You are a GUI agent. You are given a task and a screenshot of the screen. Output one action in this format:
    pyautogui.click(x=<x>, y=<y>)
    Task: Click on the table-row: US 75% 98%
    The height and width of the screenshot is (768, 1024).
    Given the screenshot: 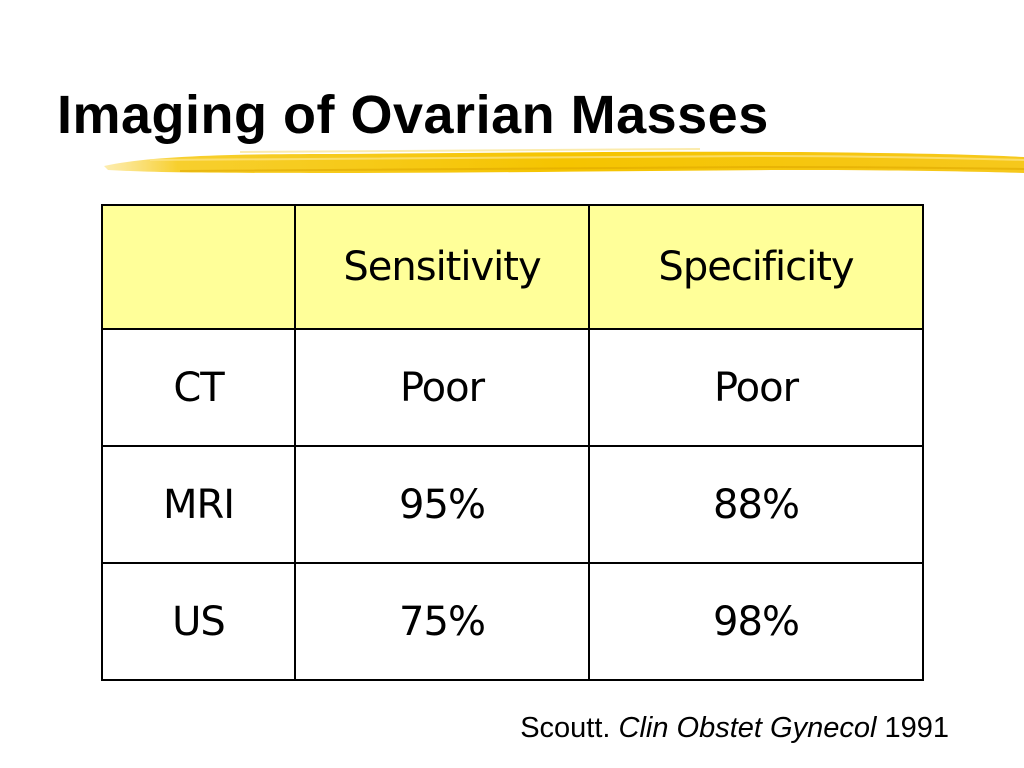 What is the action you would take?
    pyautogui.click(x=512, y=621)
    